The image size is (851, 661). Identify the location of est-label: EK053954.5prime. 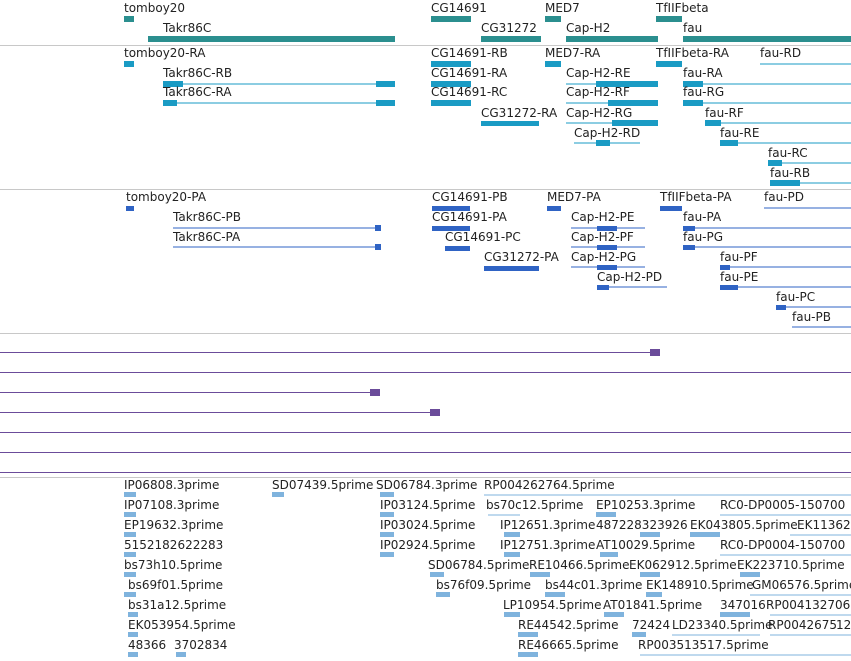
(182, 625).